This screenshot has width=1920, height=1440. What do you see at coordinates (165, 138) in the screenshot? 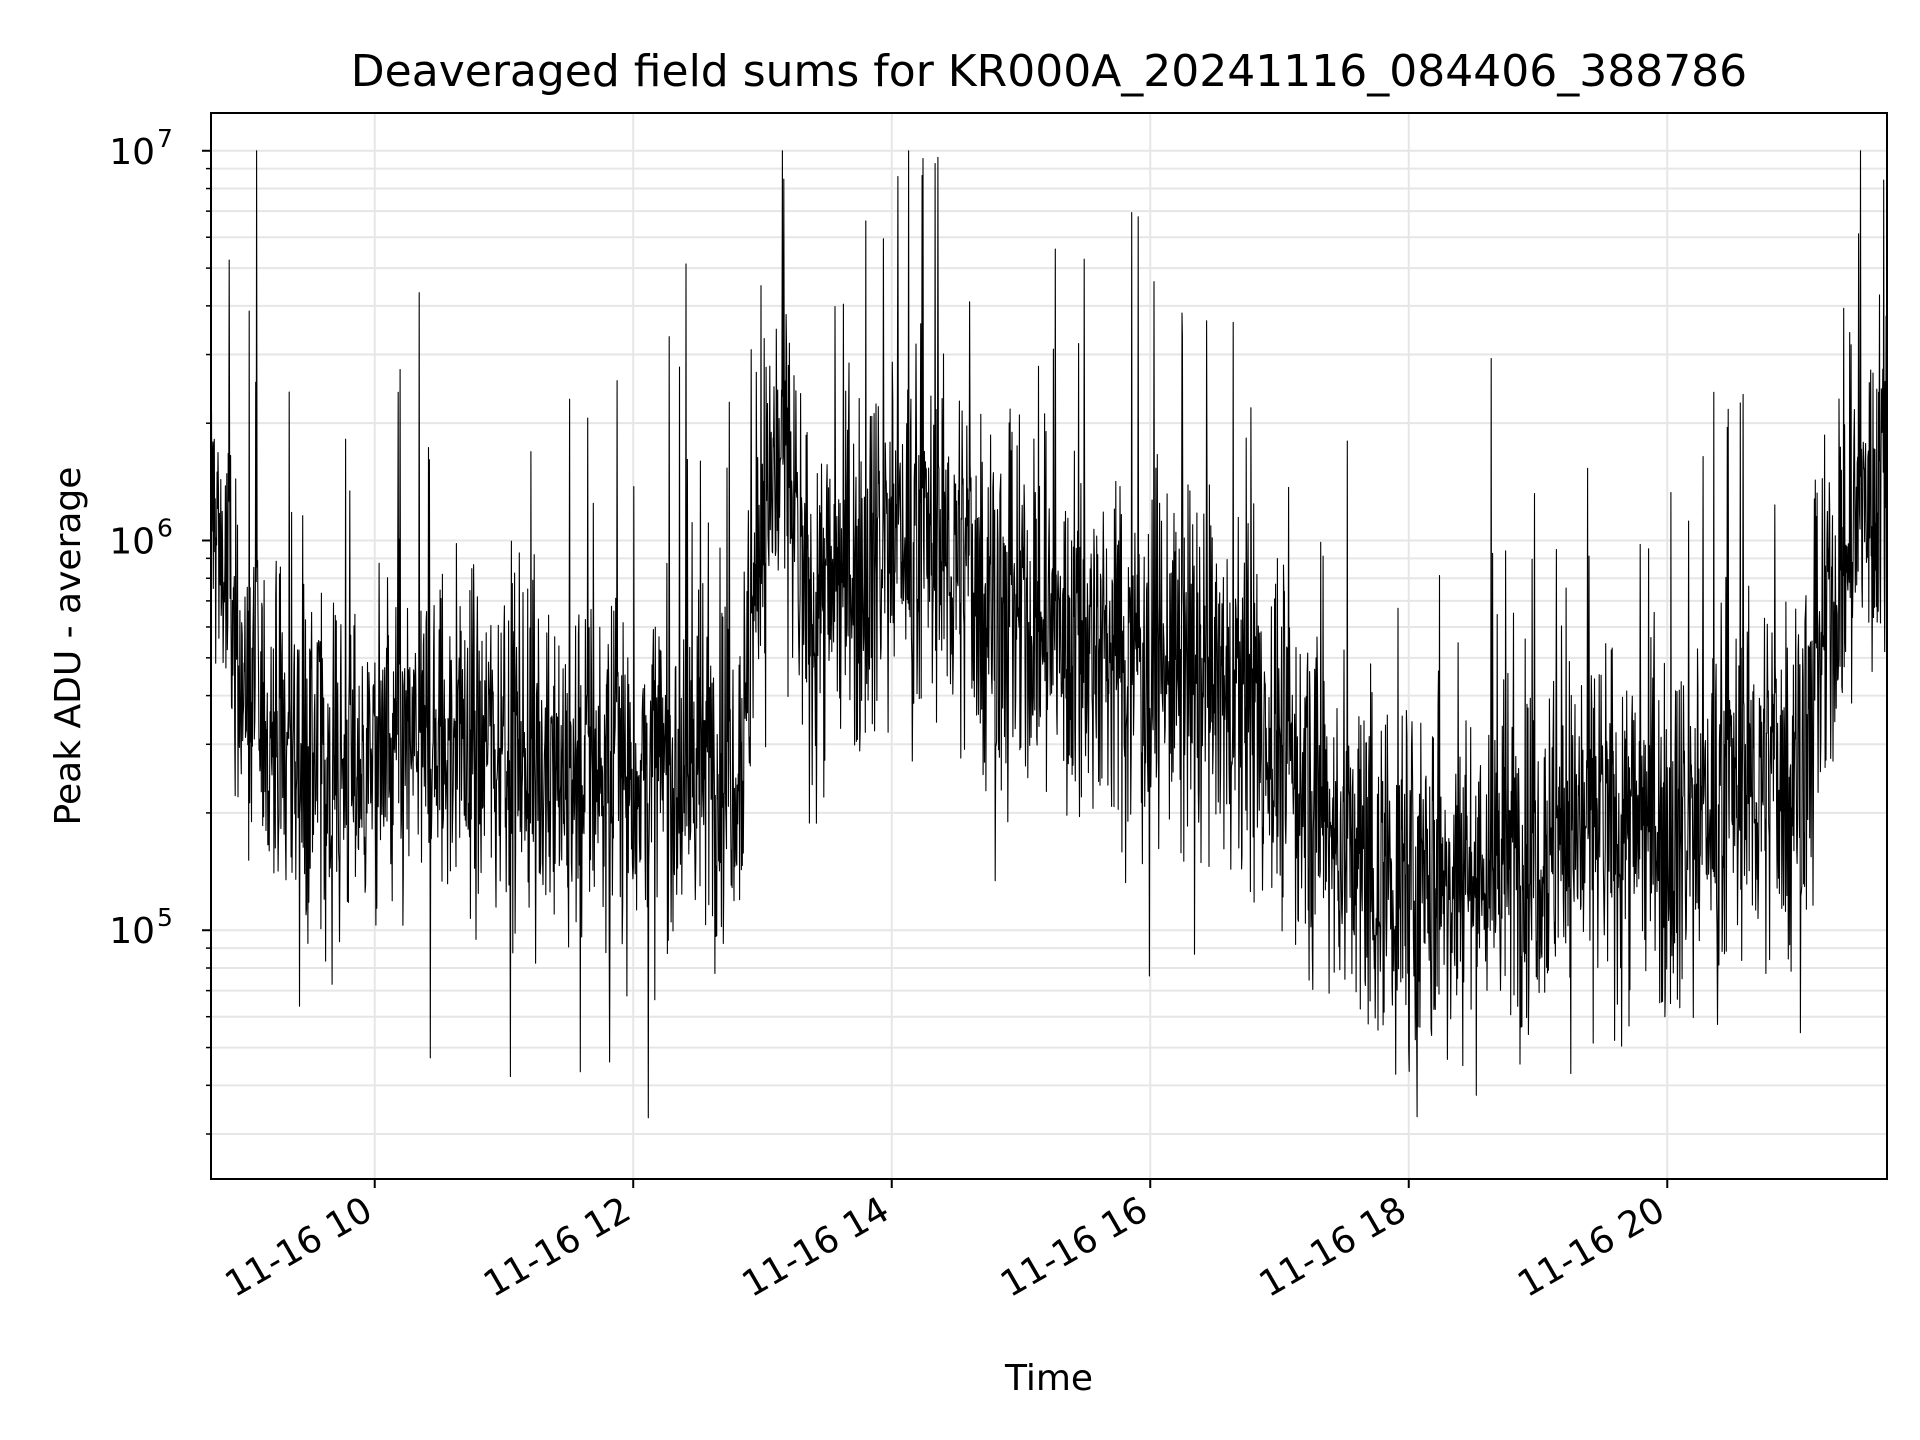
I see `y-tick-exponent: 7` at bounding box center [165, 138].